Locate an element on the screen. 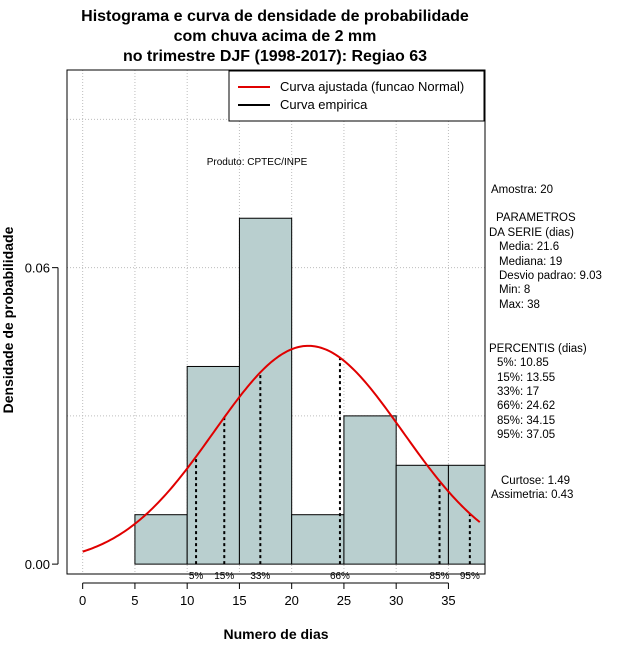 The height and width of the screenshot is (660, 640). params-title-1: PARAMETROS is located at coordinates (536, 218).